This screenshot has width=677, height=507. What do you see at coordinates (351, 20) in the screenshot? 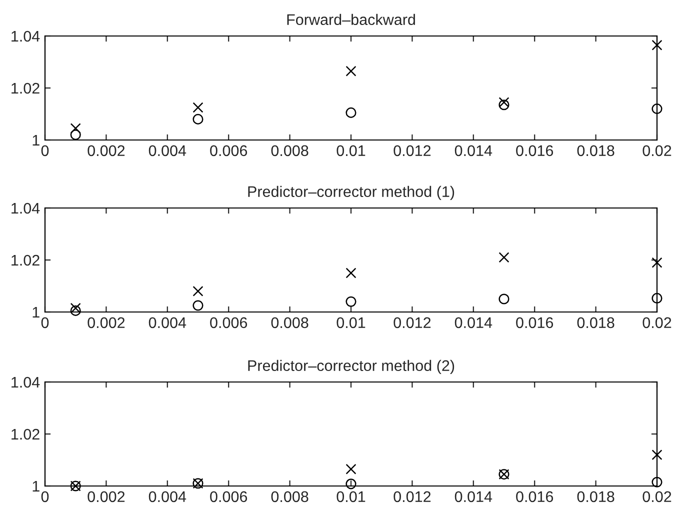
I see `chart-title: Forward–backward` at bounding box center [351, 20].